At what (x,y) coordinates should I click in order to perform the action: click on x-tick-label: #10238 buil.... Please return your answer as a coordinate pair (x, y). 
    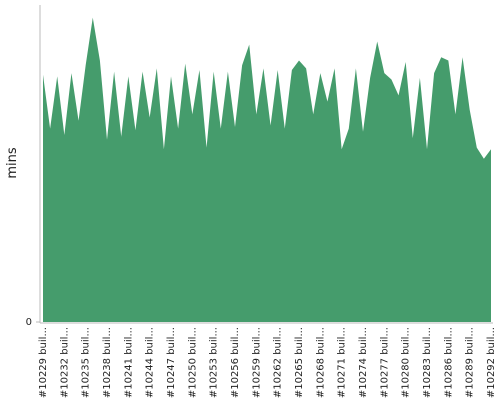
    Looking at the image, I should click on (107, 362).